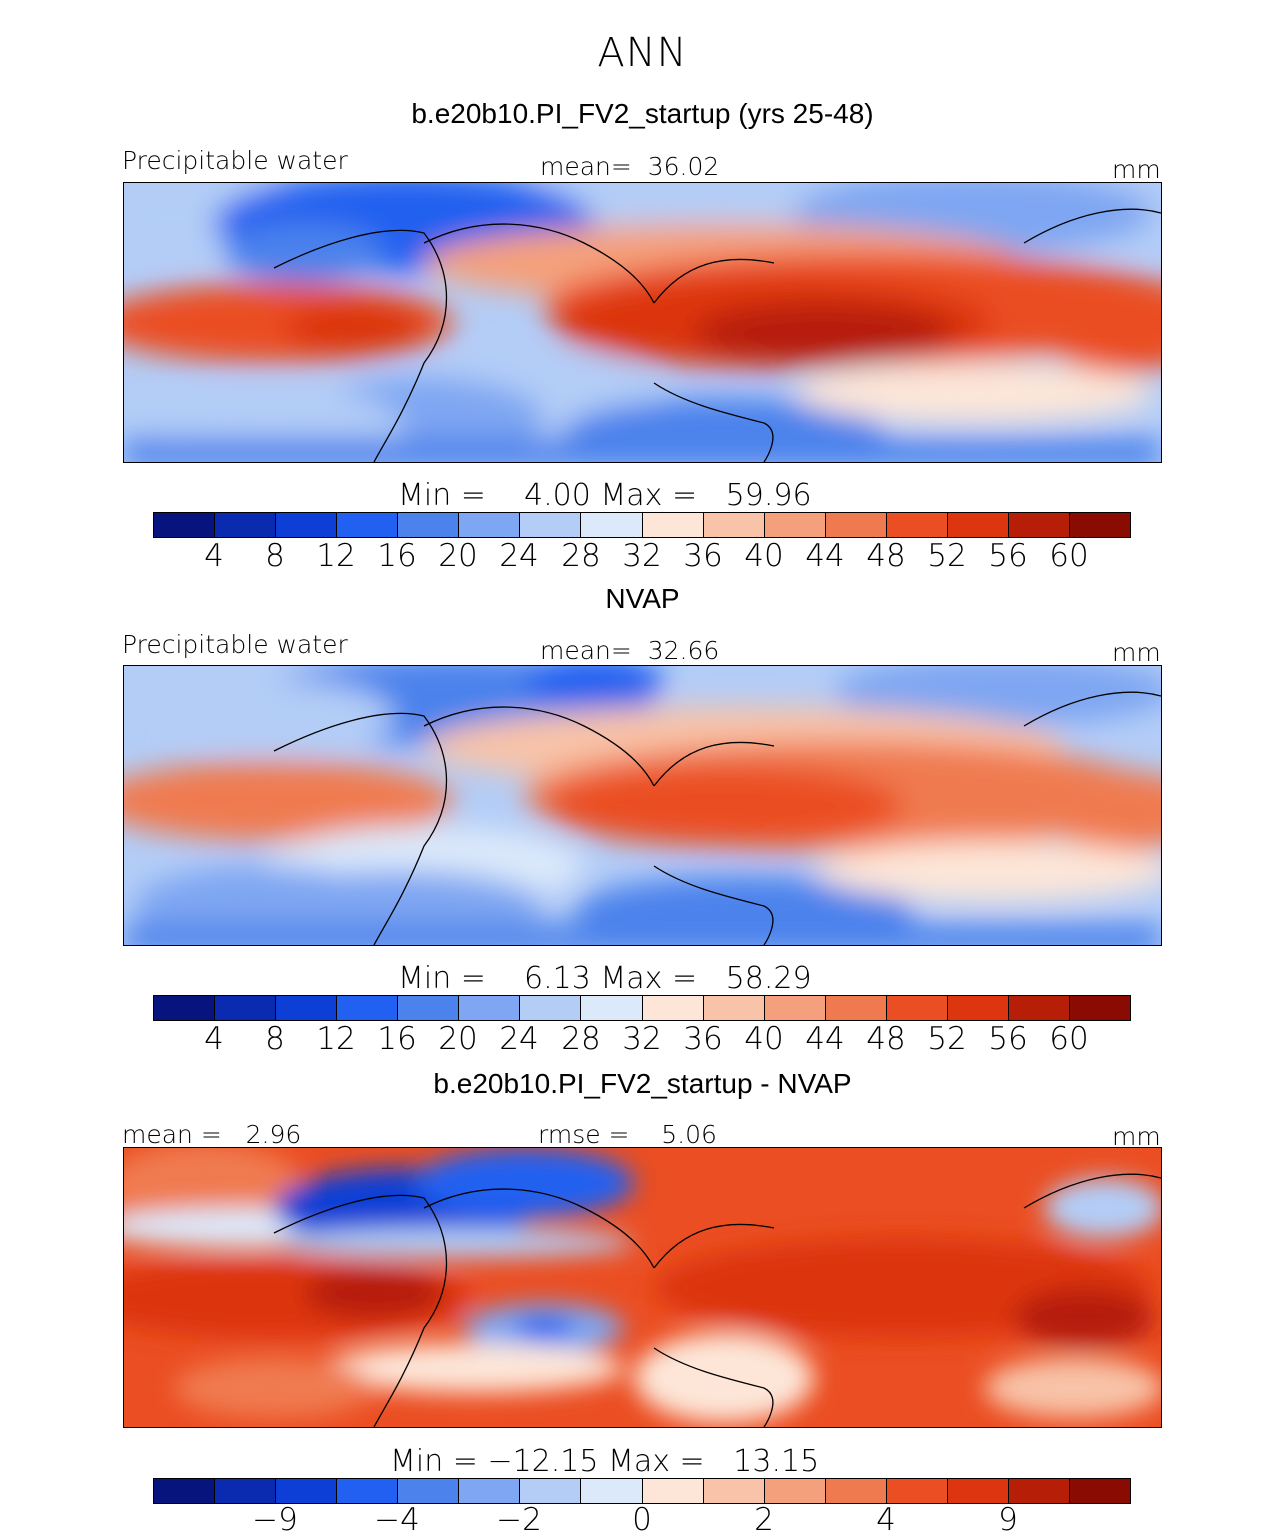 This screenshot has height=1540, width=1285. I want to click on colorbar-tick: 0, so click(642, 1520).